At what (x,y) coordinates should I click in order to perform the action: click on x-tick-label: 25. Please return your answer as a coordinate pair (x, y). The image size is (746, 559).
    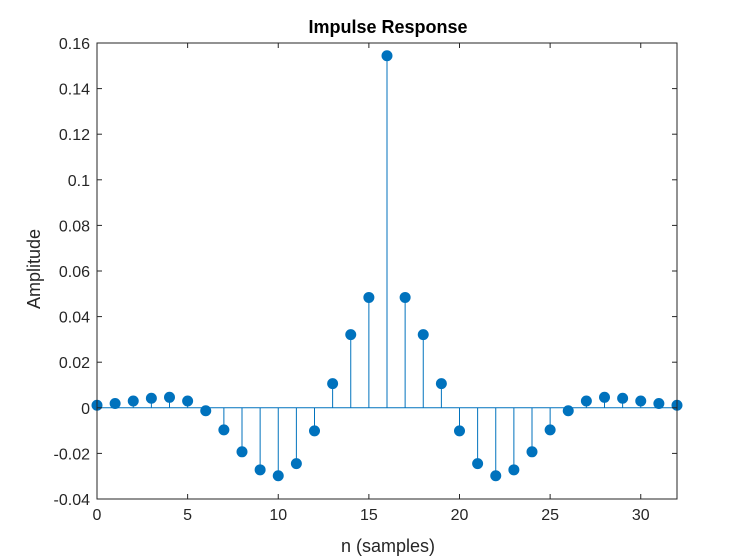
    Looking at the image, I should click on (550, 515).